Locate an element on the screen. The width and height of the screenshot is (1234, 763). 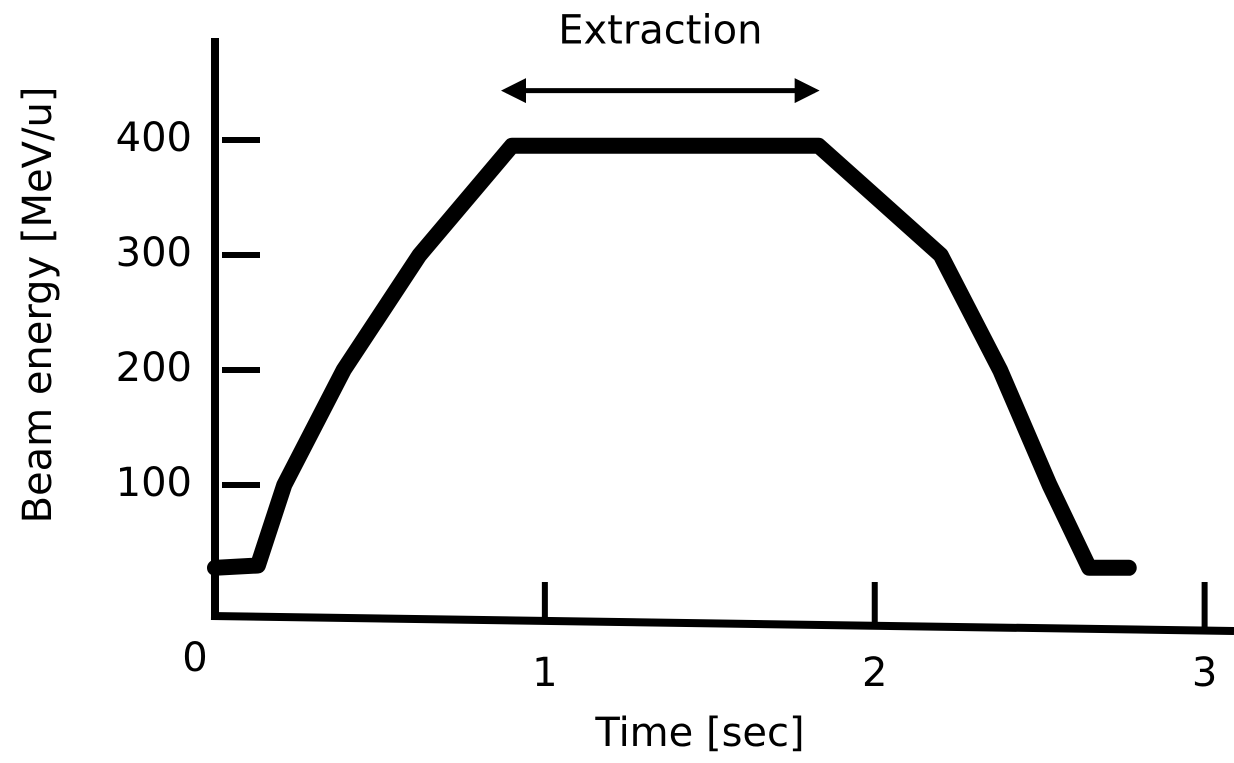
x-tick-label: 1 is located at coordinates (544, 673).